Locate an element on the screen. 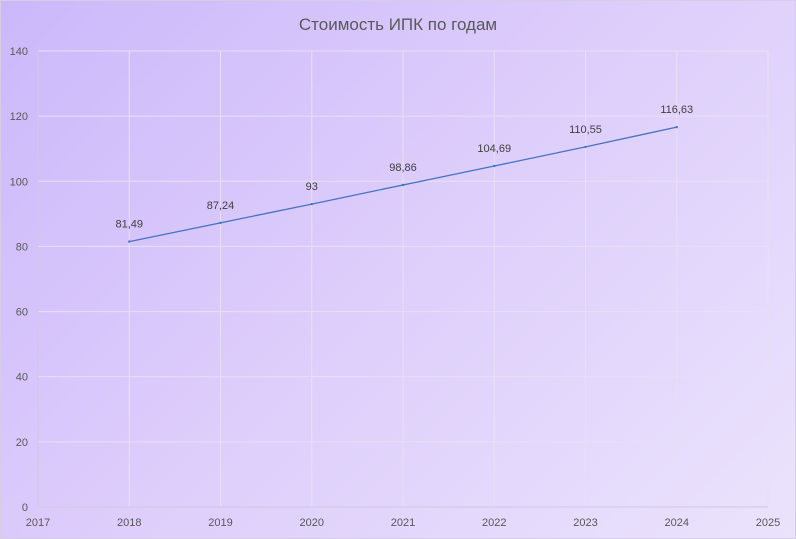 Image resolution: width=796 pixels, height=539 pixels. data-label: 98,86 is located at coordinates (403, 168).